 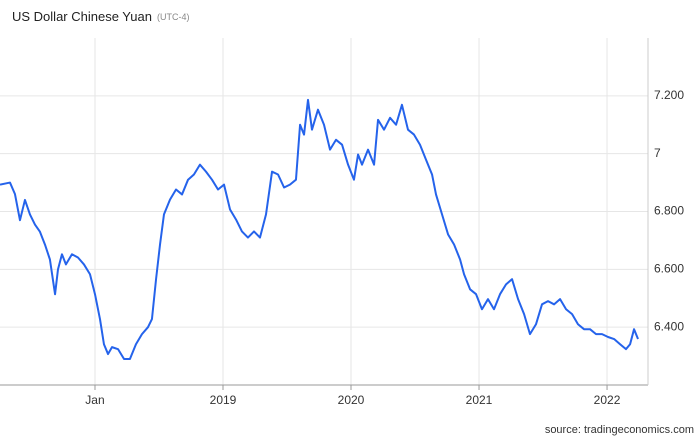 I want to click on y-tick-label: 7.200, so click(x=669, y=95).